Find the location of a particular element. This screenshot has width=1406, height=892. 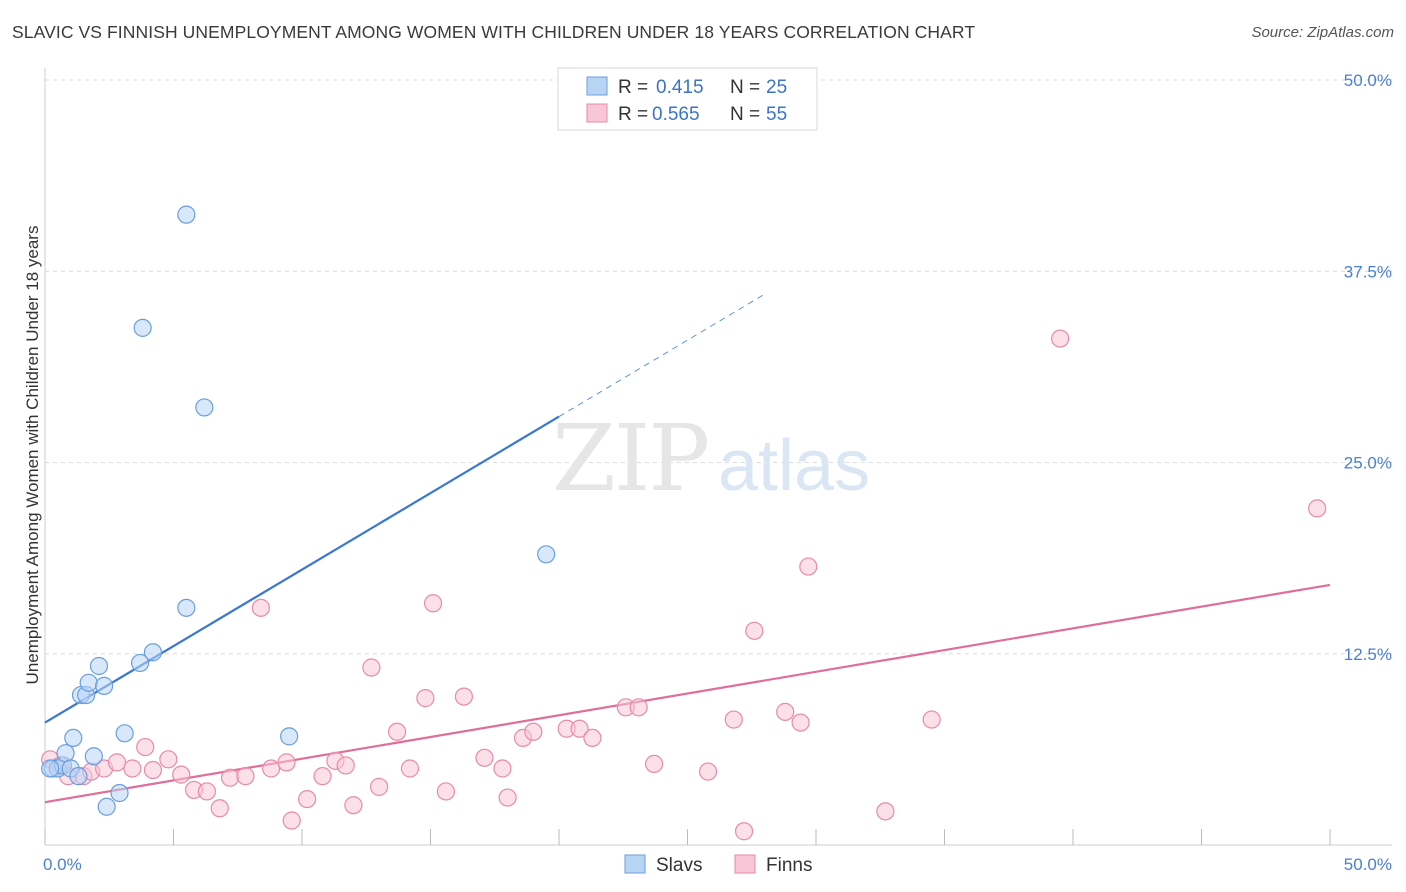

series-legend: Slavs Finns is located at coordinates (718, 865).